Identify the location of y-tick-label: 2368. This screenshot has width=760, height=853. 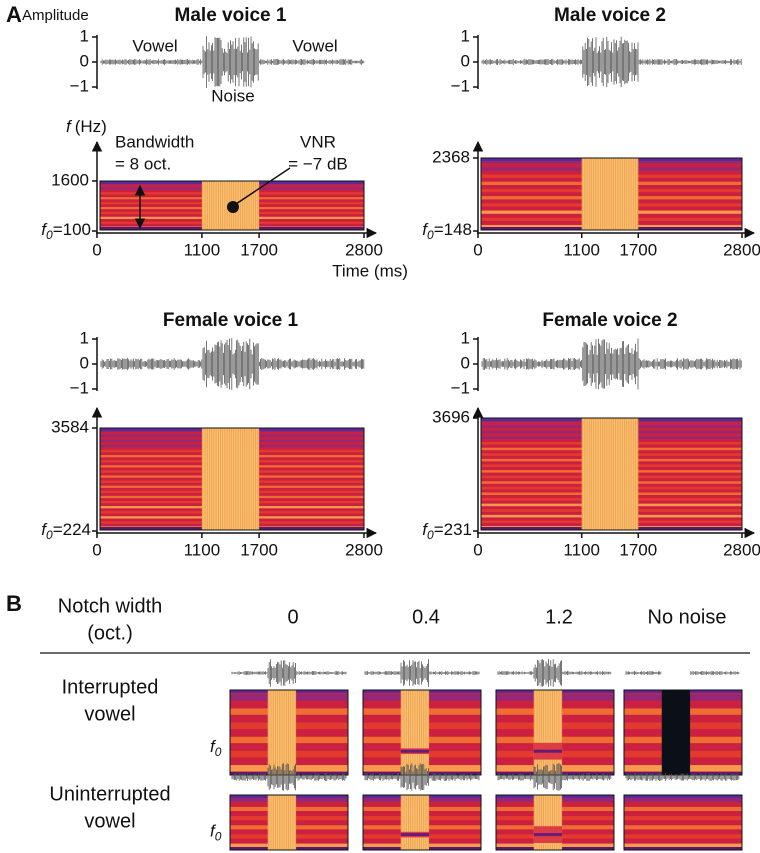
(451, 156).